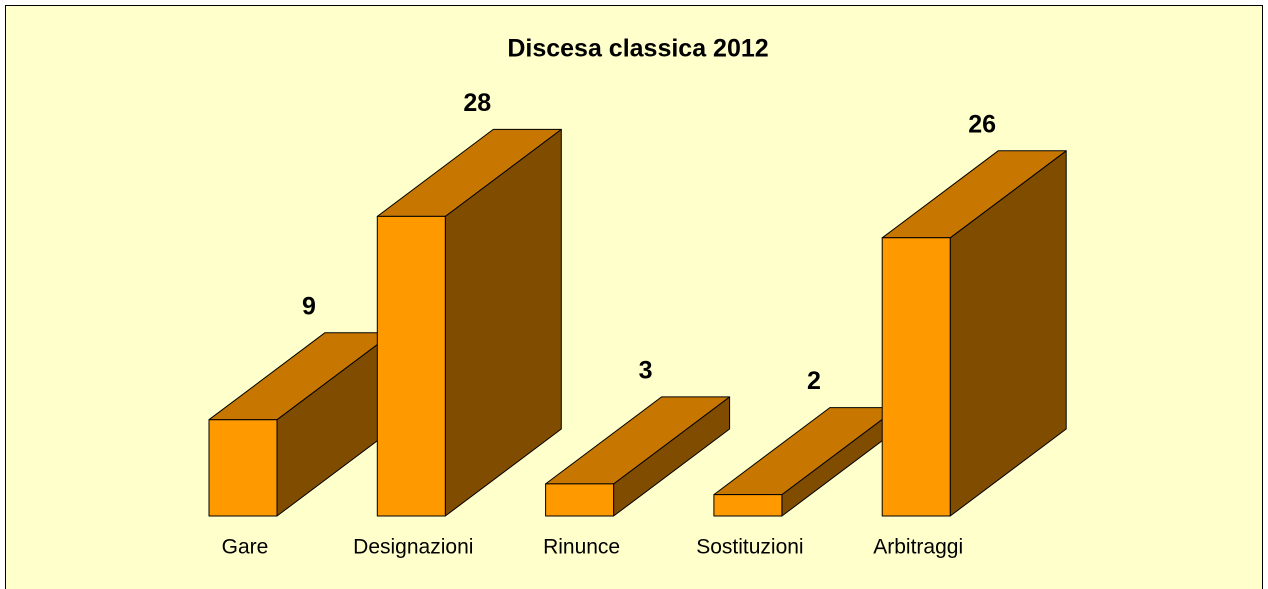  What do you see at coordinates (413, 547) in the screenshot?
I see `x-tick-label: Designazioni` at bounding box center [413, 547].